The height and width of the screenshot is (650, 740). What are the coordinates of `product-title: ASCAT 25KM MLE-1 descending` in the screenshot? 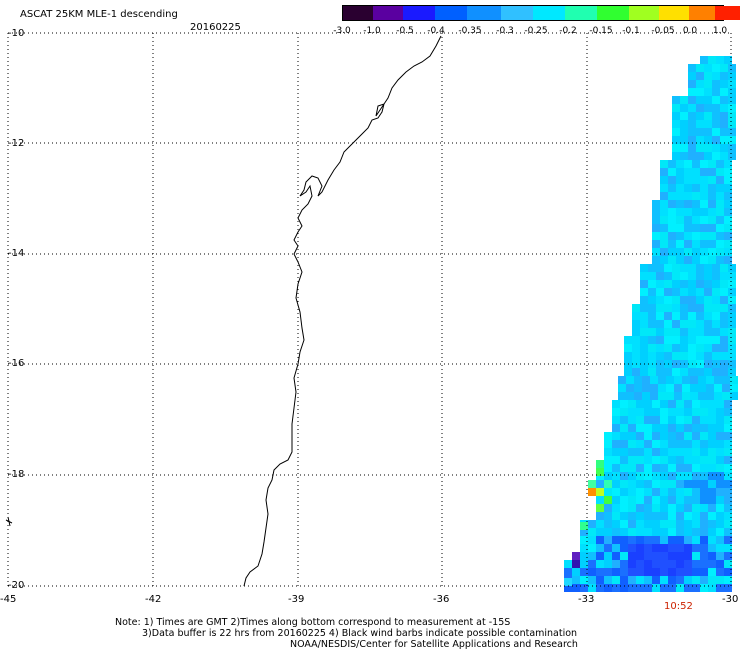 It's located at (99, 14).